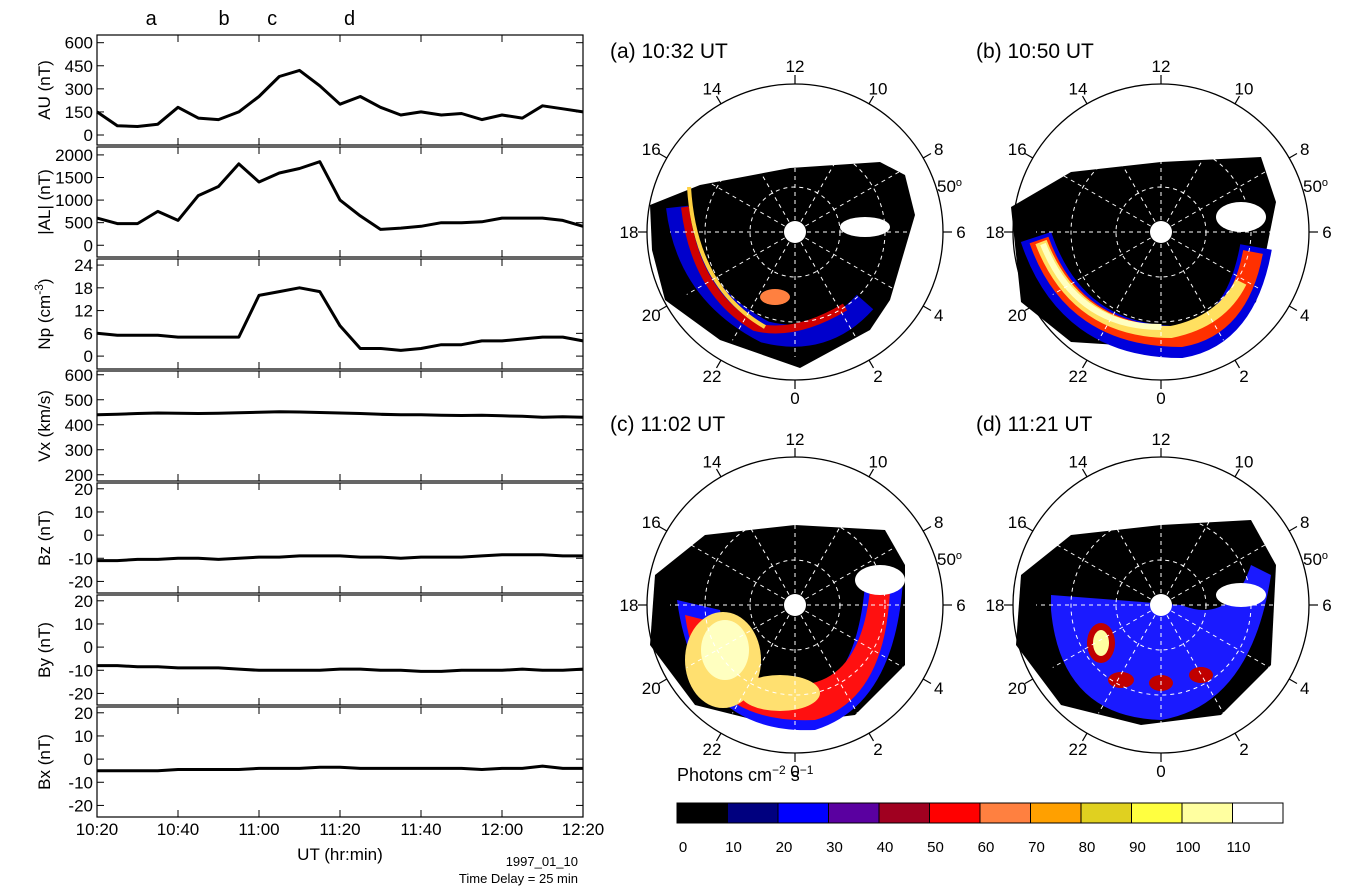 This screenshot has height=887, width=1349. I want to click on y-tick-label: 12, so click(83, 311).